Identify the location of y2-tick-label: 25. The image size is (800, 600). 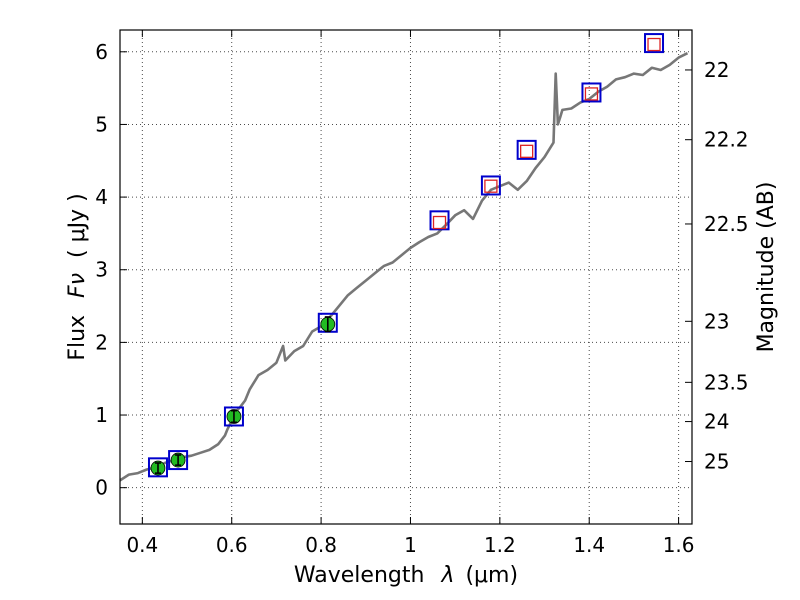
(716, 462).